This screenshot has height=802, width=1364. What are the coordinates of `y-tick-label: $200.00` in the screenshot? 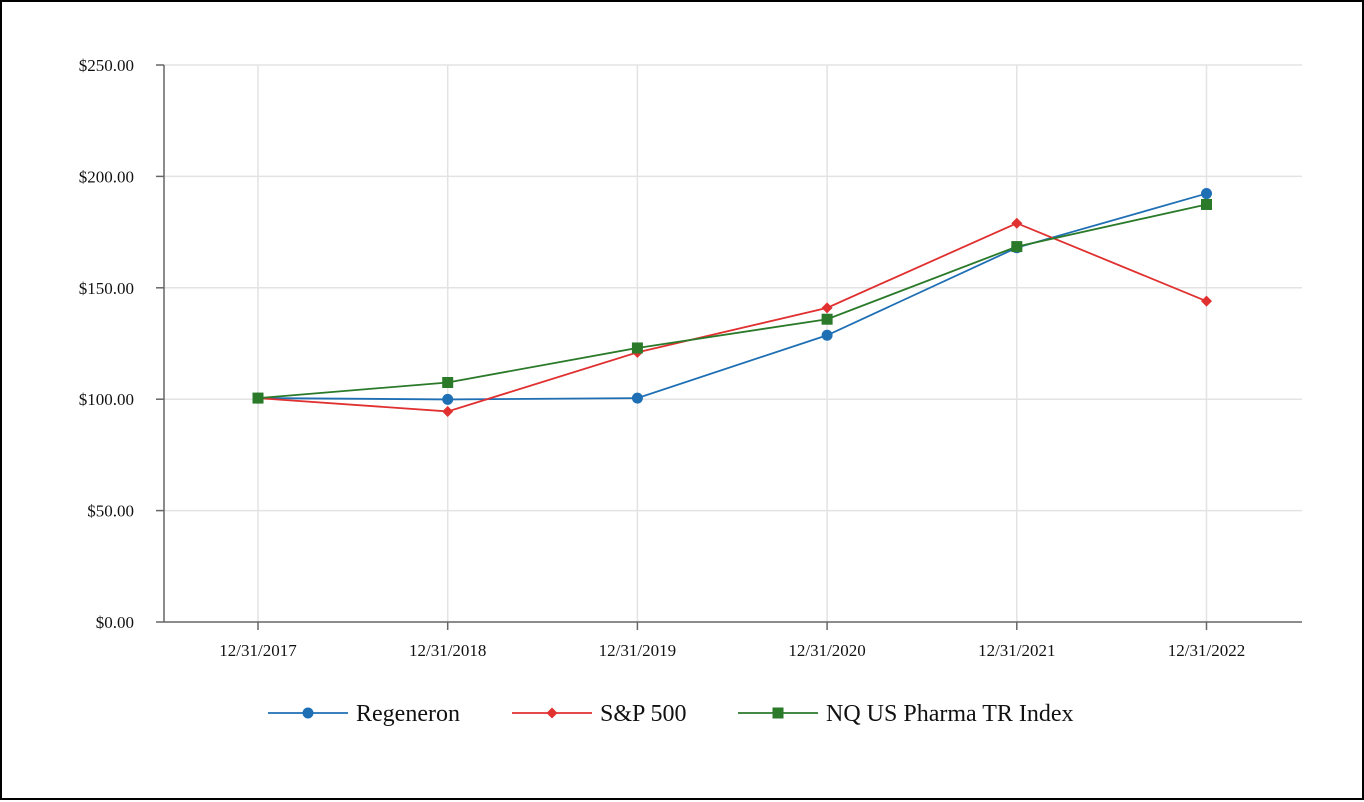 It's located at (106, 176).